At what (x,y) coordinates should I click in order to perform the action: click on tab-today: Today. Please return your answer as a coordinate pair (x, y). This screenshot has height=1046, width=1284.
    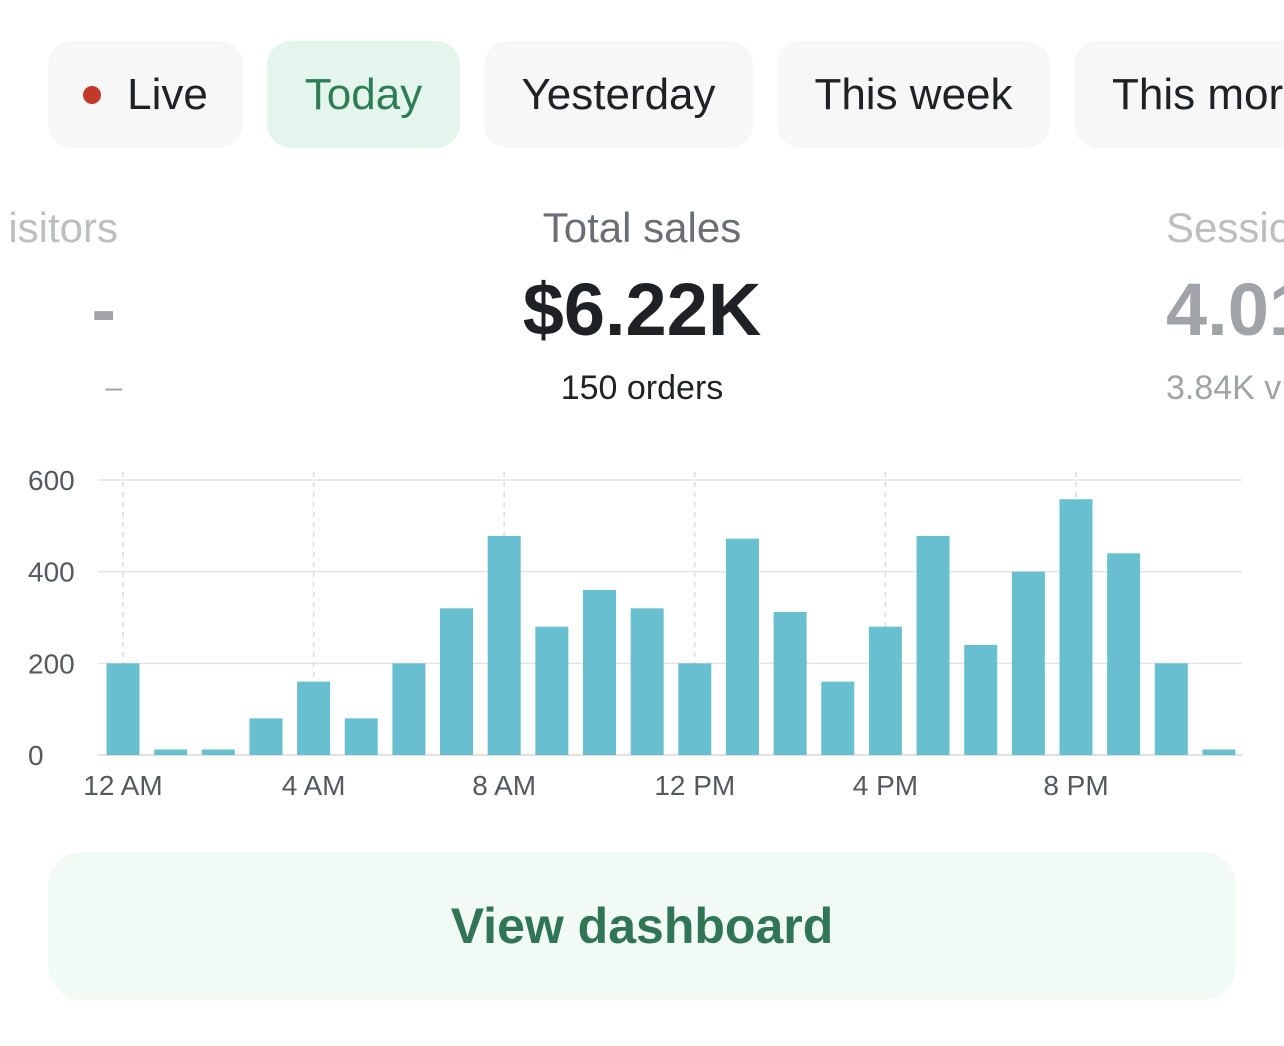
    Looking at the image, I should click on (363, 94).